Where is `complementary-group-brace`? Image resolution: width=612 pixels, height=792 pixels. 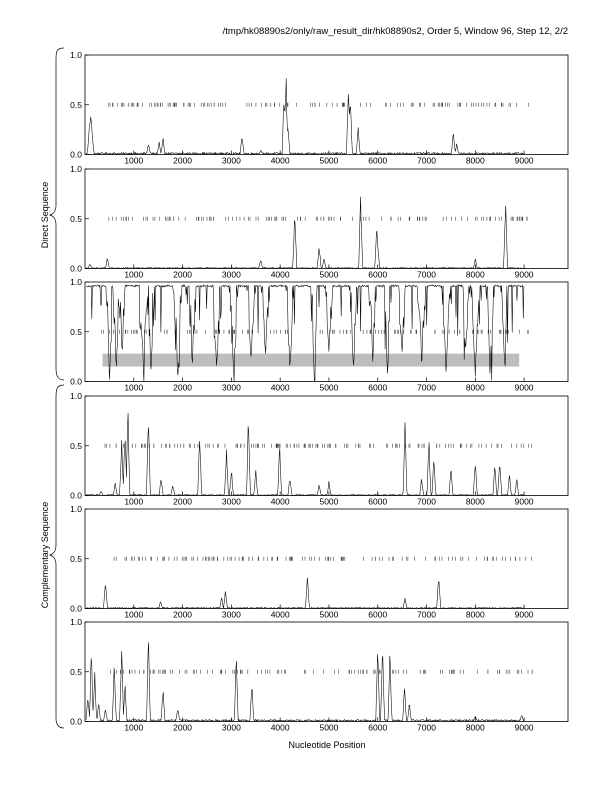
complementary-group-brace is located at coordinates (56, 556).